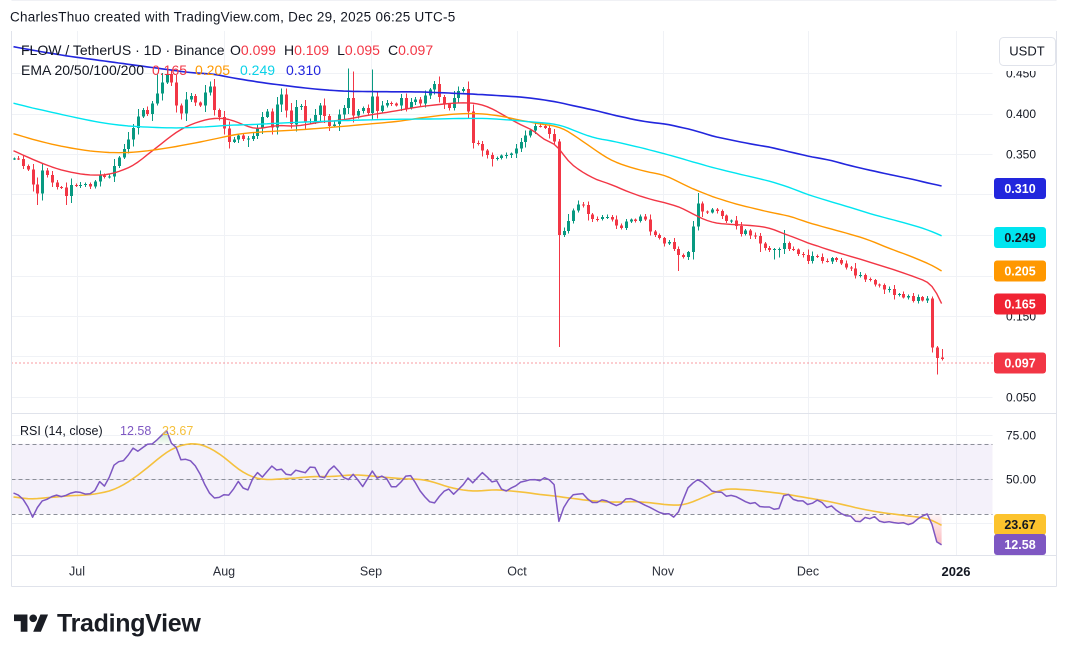 Image resolution: width=1068 pixels, height=664 pixels. What do you see at coordinates (1021, 435) in the screenshot?
I see `svg-text: 75.00` at bounding box center [1021, 435].